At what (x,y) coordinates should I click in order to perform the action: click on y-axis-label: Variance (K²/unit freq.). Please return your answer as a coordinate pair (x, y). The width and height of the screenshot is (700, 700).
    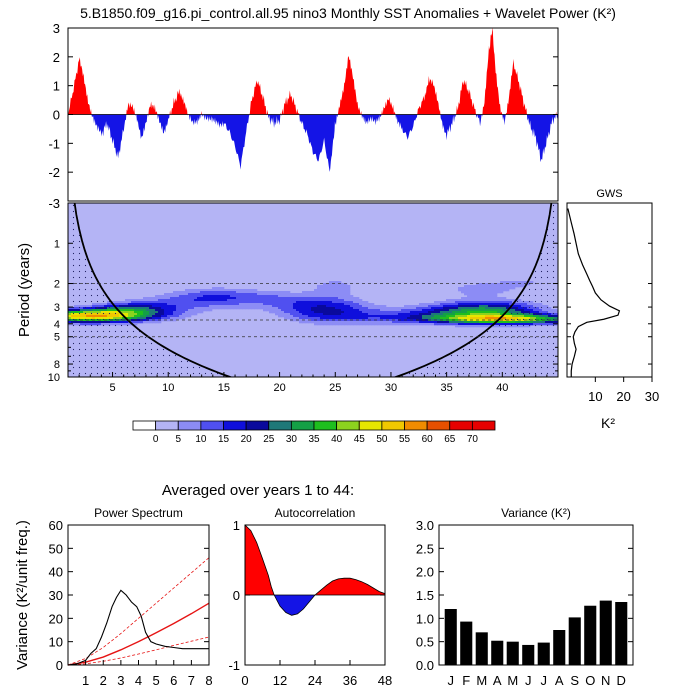
    Looking at the image, I should click on (22, 595).